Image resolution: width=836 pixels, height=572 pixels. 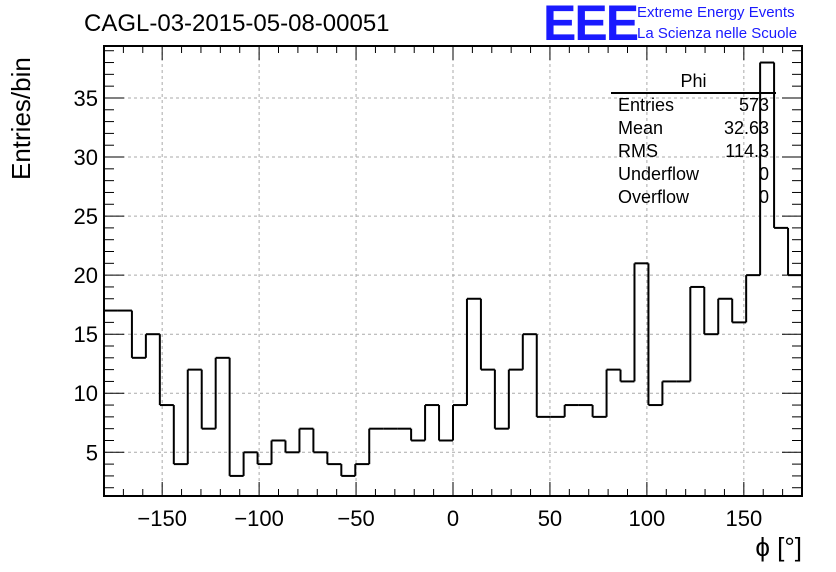 I want to click on y-tick-label: 20, so click(x=86, y=275).